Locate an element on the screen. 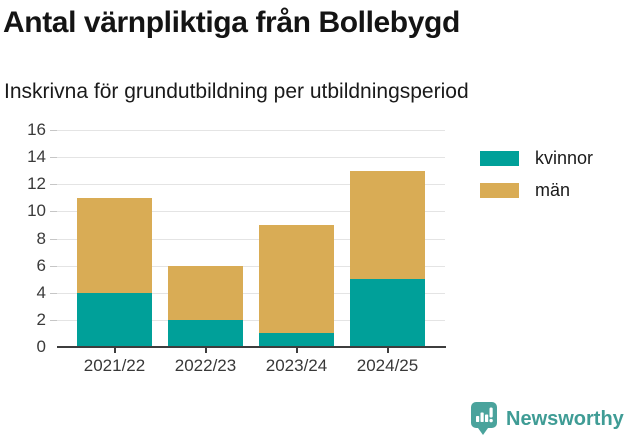  bar-segment-kvinnor-2024/25 is located at coordinates (387, 313).